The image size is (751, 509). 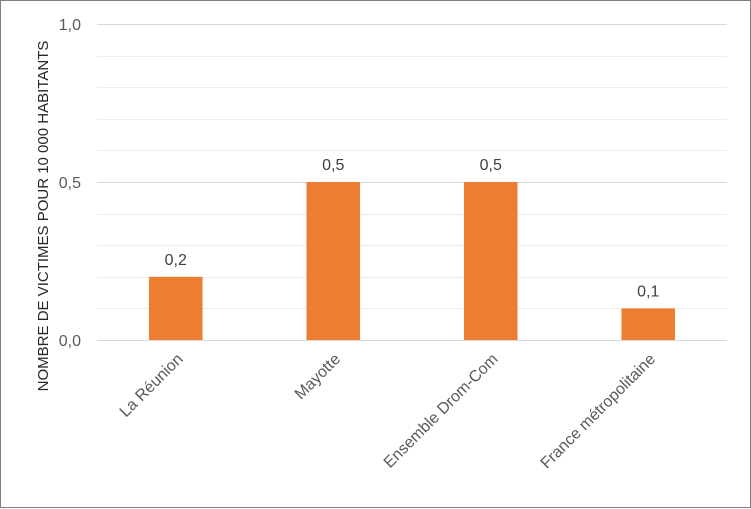 I want to click on y-tick-label: 0,5, so click(x=70, y=183).